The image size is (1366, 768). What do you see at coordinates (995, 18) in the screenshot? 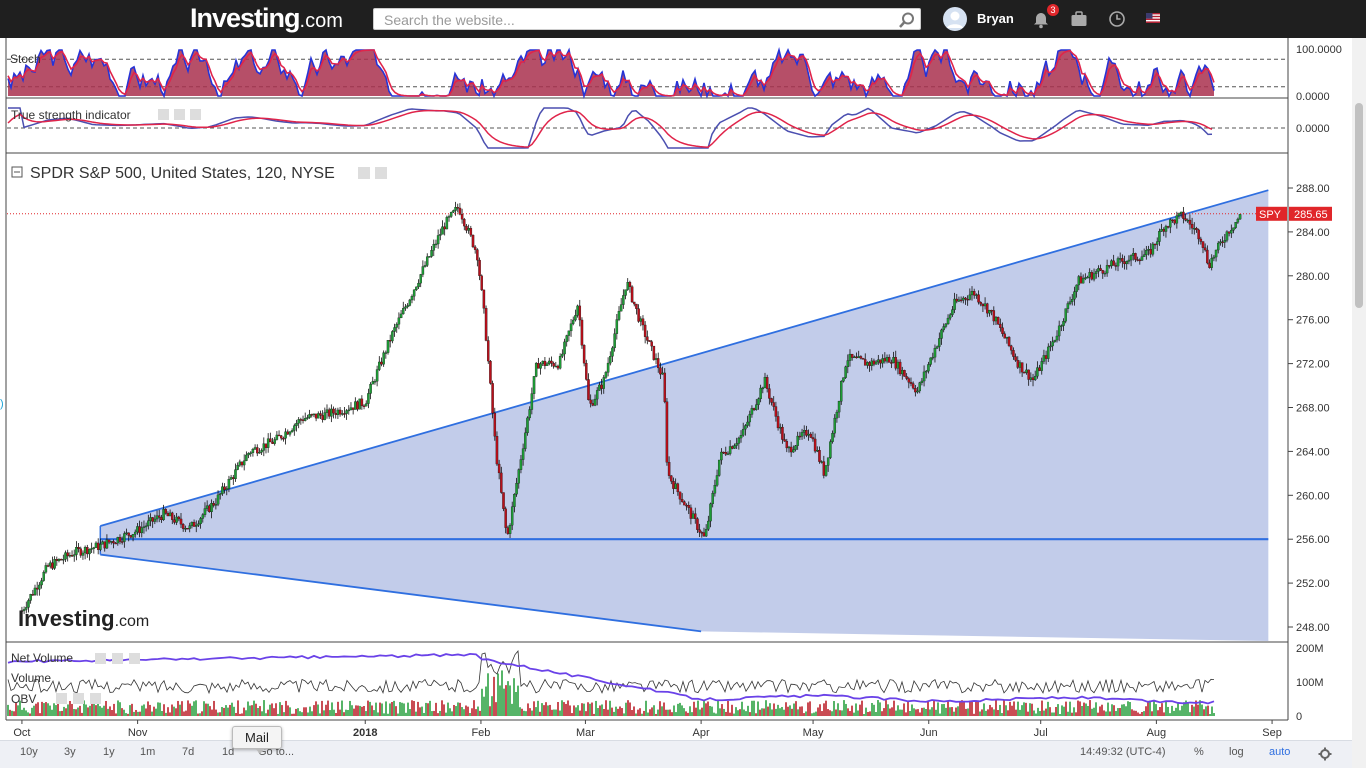
I see `username: Bryan` at bounding box center [995, 18].